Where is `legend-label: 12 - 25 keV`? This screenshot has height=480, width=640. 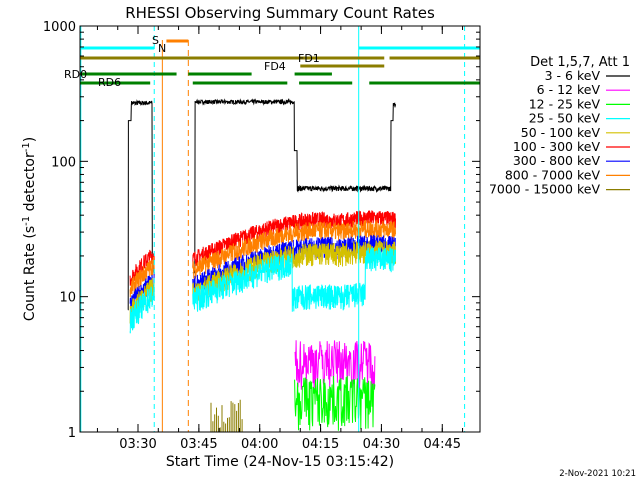
legend-label: 12 - 25 keV is located at coordinates (565, 103).